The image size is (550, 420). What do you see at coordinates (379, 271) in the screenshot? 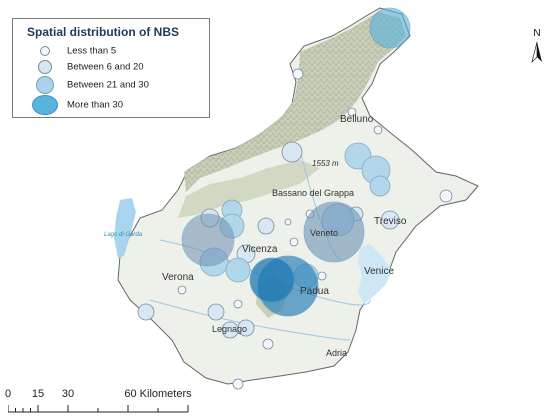
I see `place-label-venice: Venice` at bounding box center [379, 271].